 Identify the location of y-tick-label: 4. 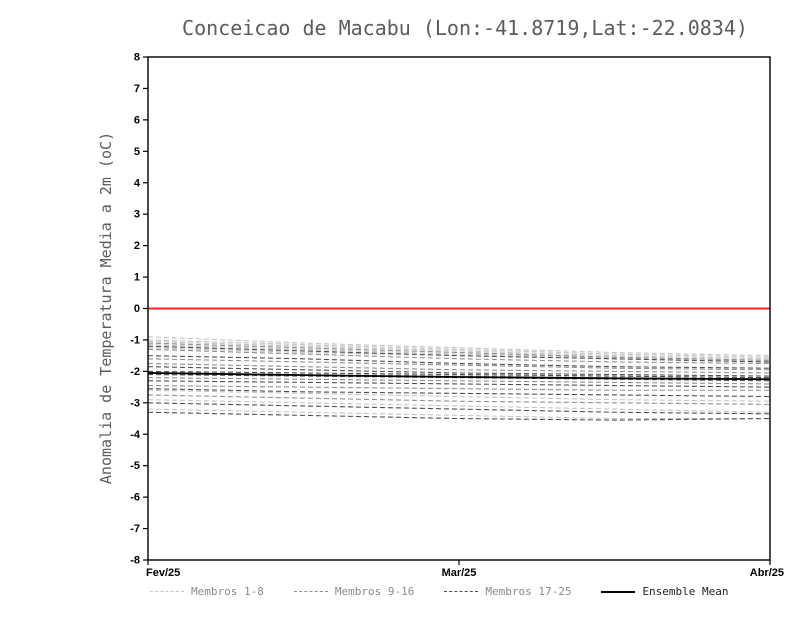
(137, 183).